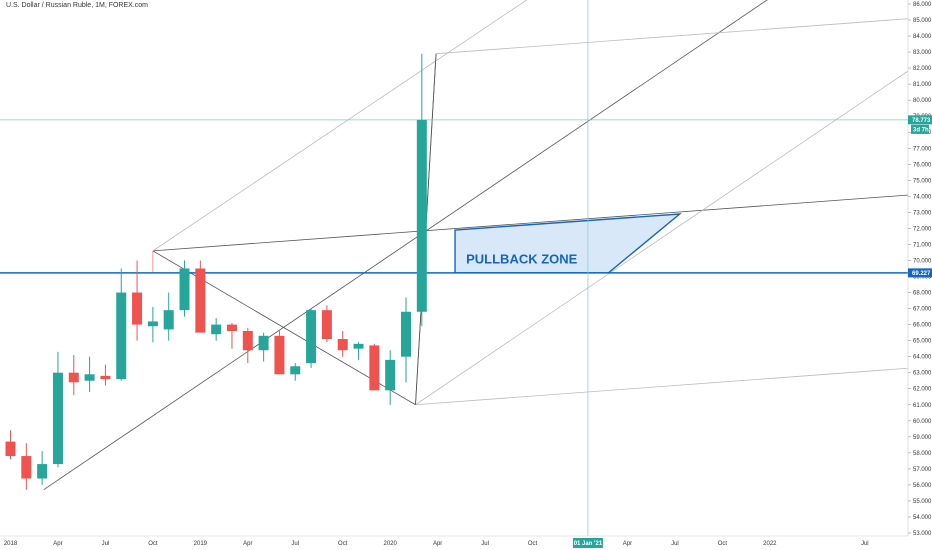  Describe the element at coordinates (922, 37) in the screenshot. I see `price-tick-label: 84.000` at that location.